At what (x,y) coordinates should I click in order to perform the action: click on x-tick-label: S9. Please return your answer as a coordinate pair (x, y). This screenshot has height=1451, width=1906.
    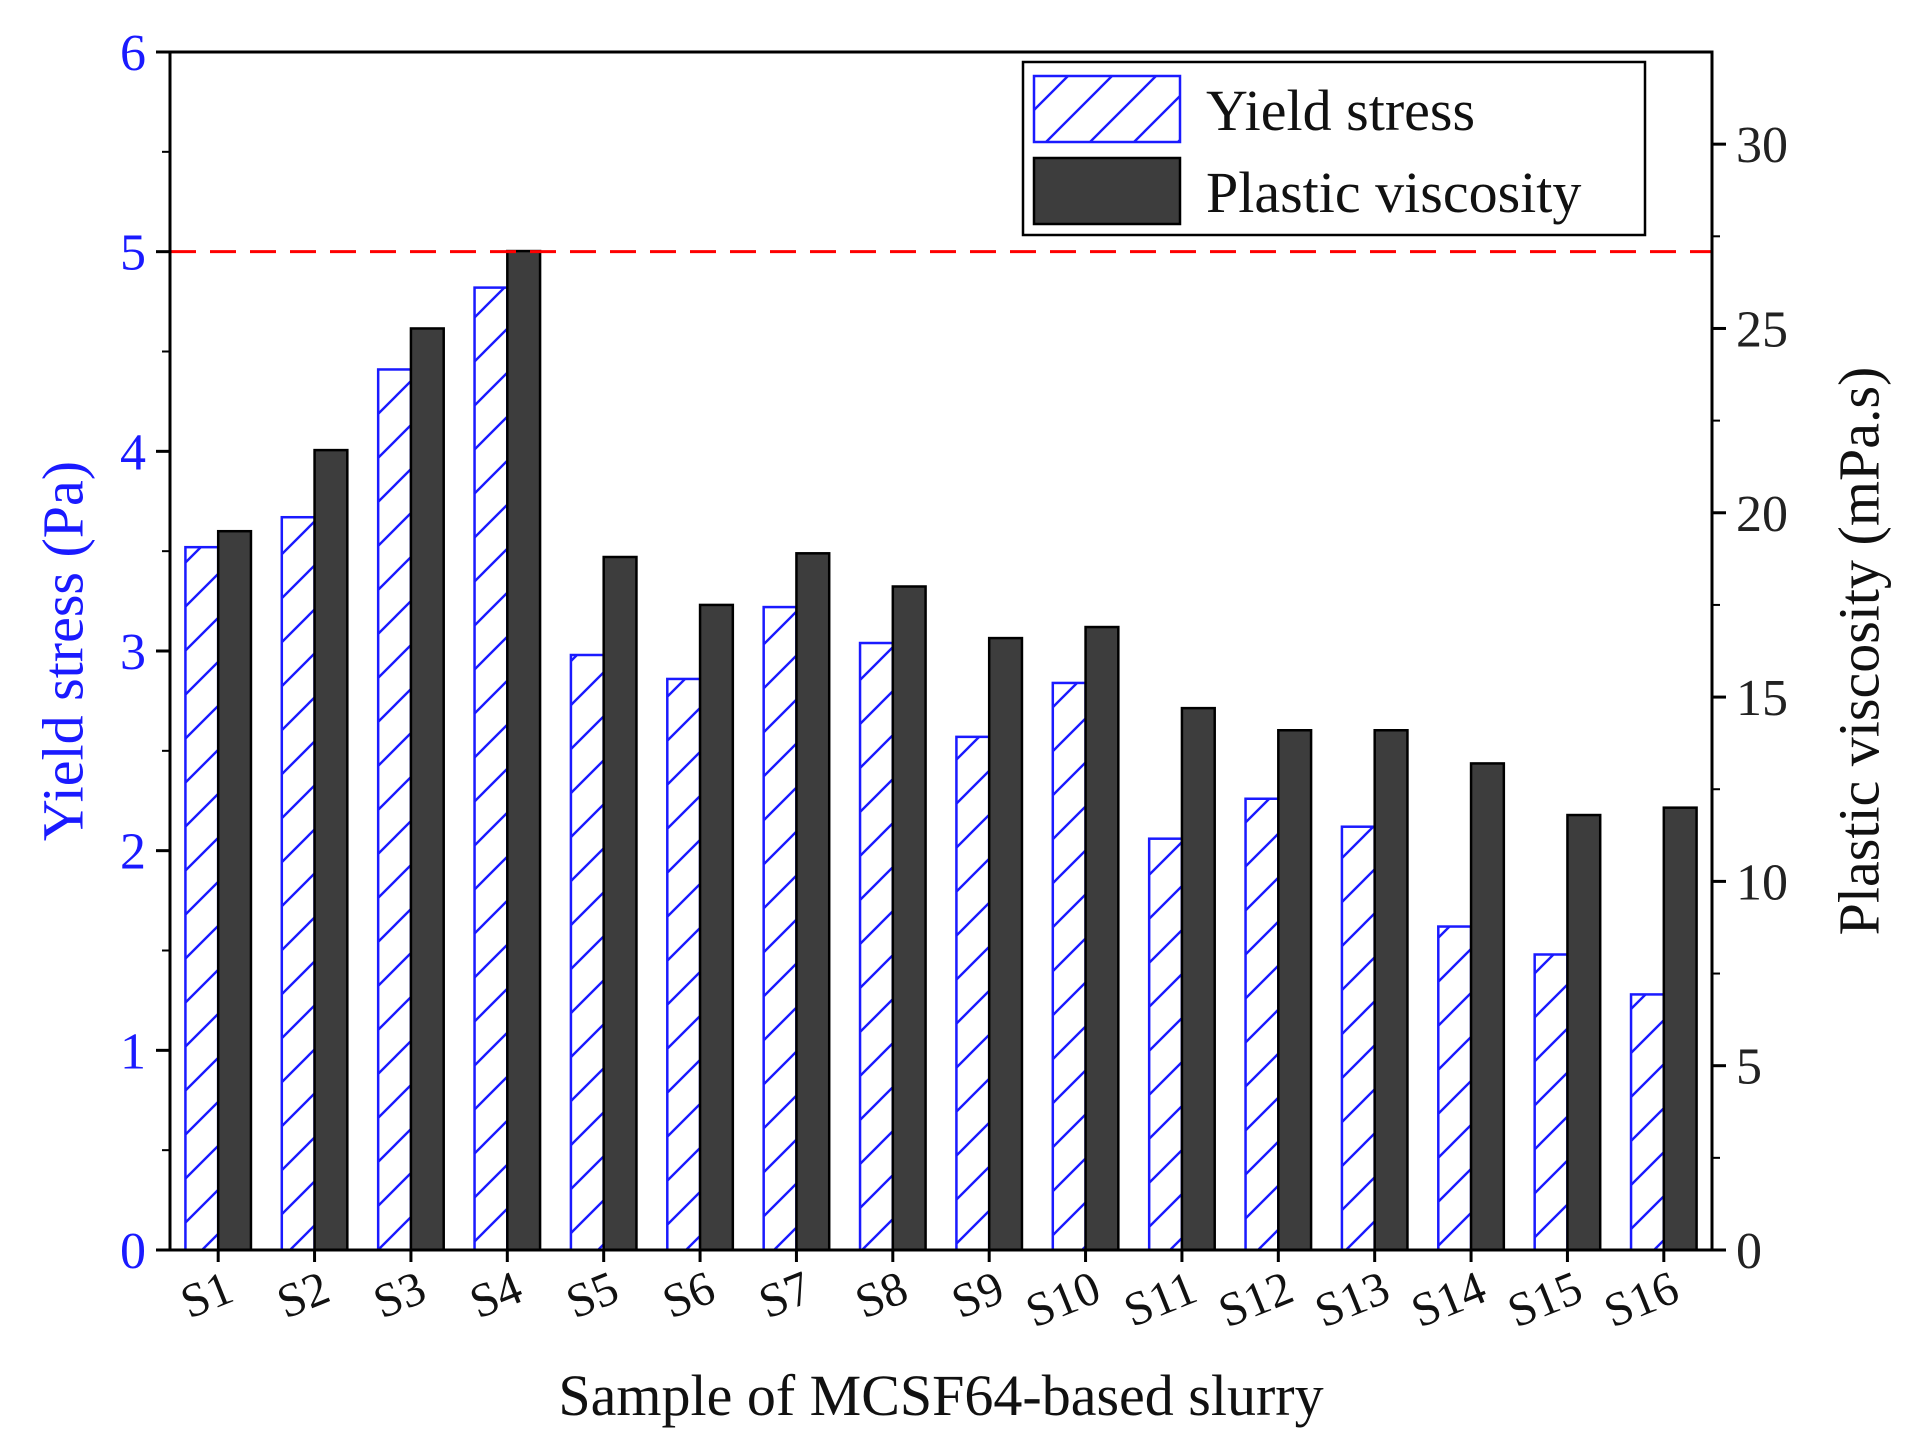
    Looking at the image, I should click on (977, 1295).